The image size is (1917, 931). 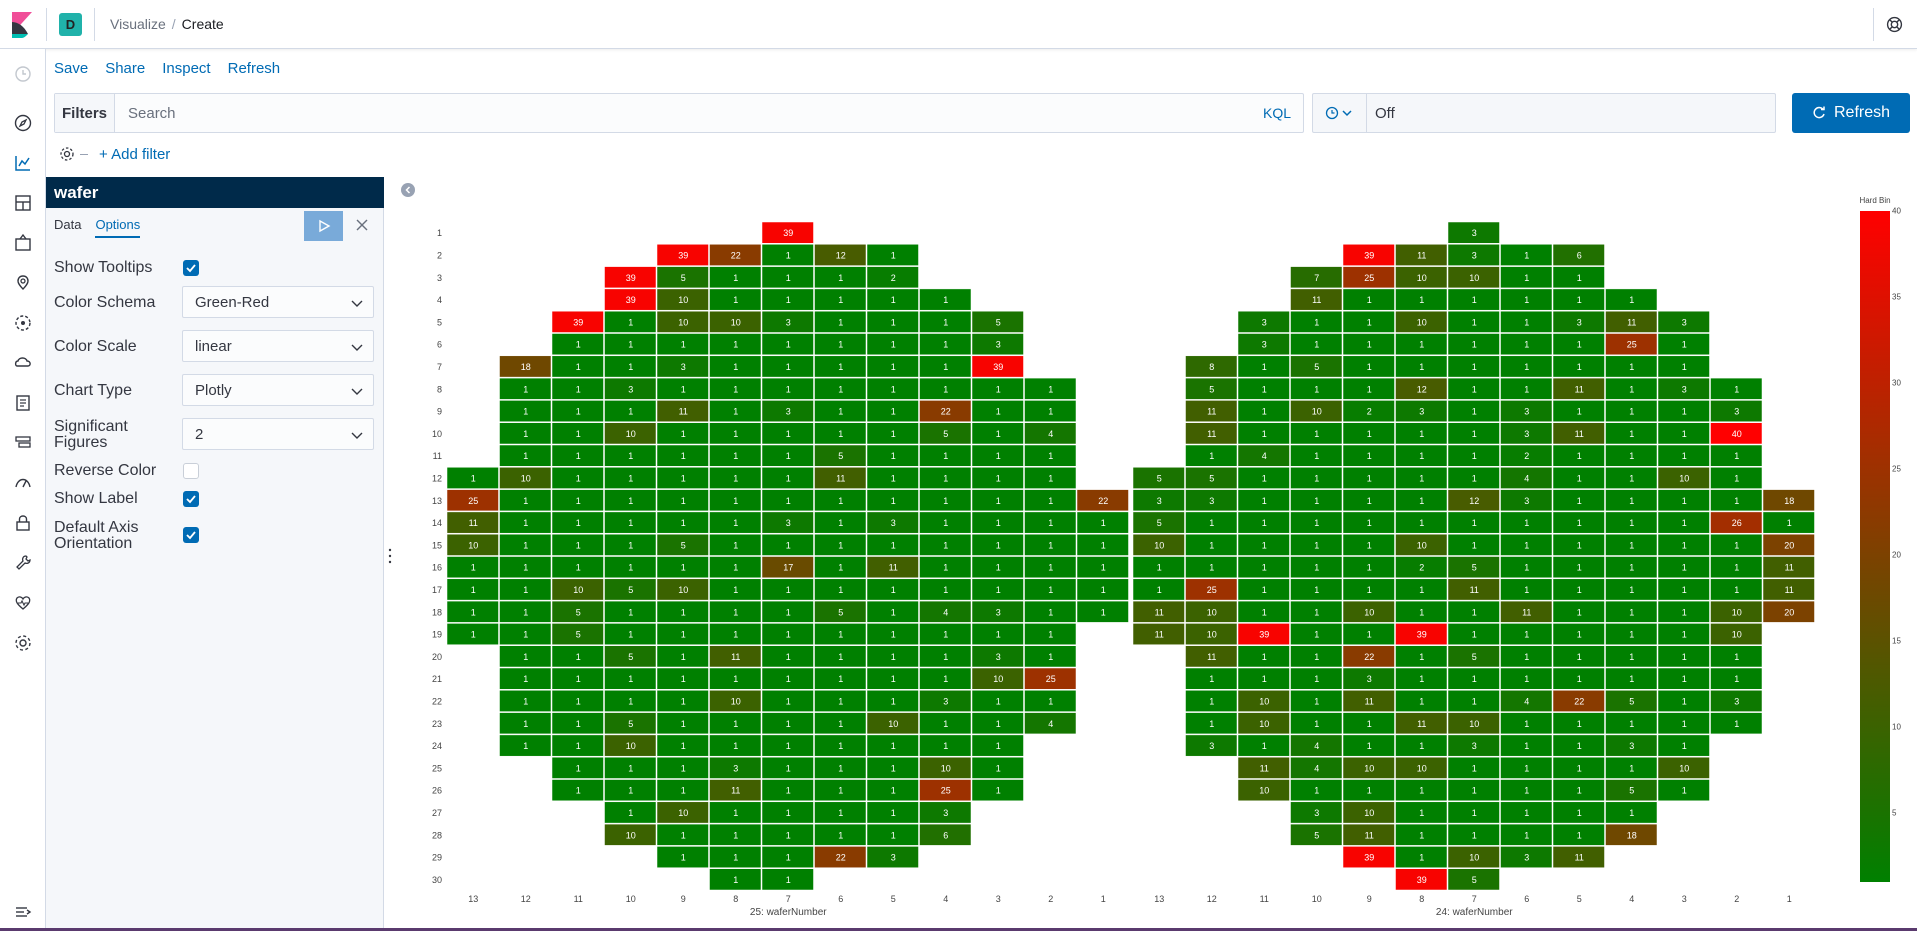 I want to click on x-tick-label: 12, so click(x=1212, y=899).